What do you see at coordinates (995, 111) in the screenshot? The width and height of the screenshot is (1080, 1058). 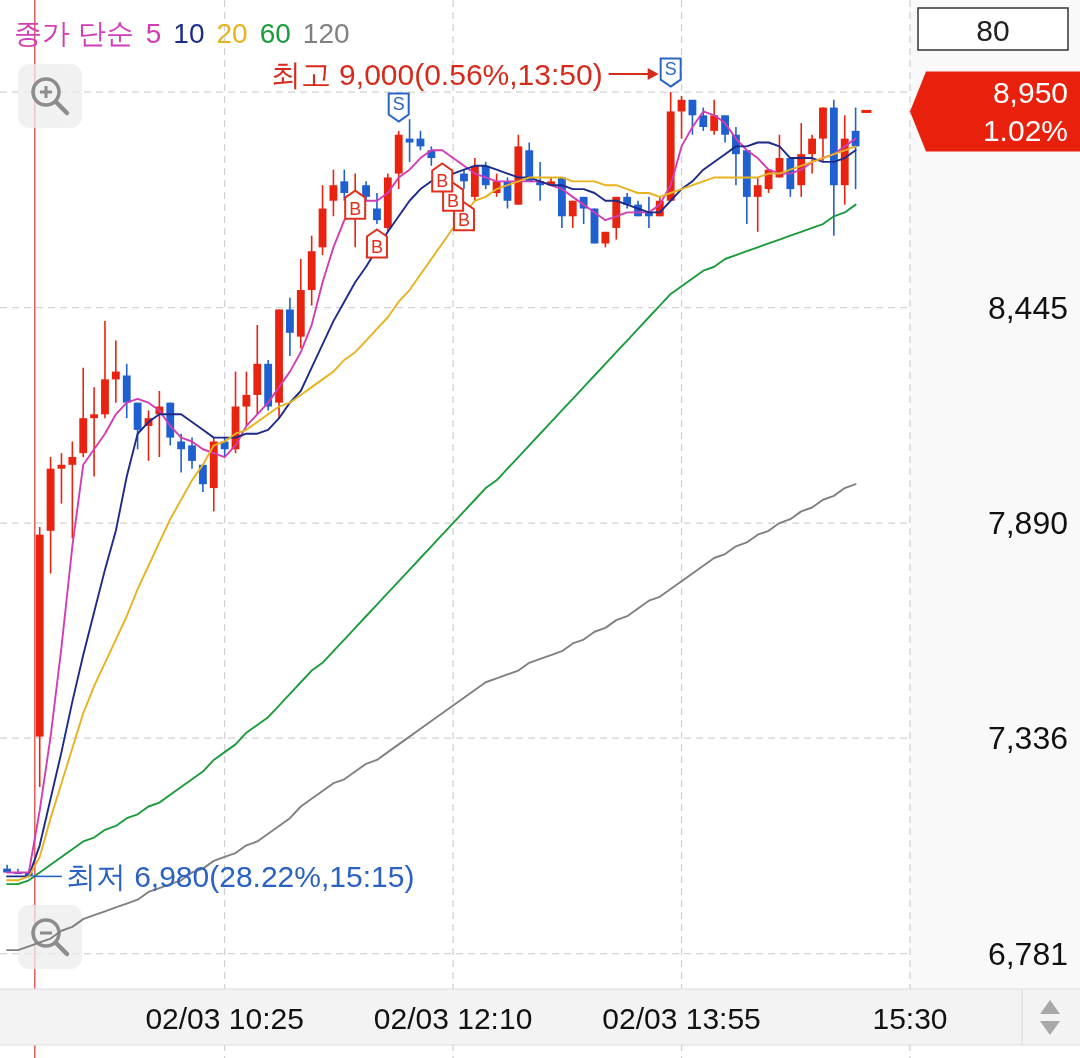 I see `price-tag: 8,950 1.02%` at bounding box center [995, 111].